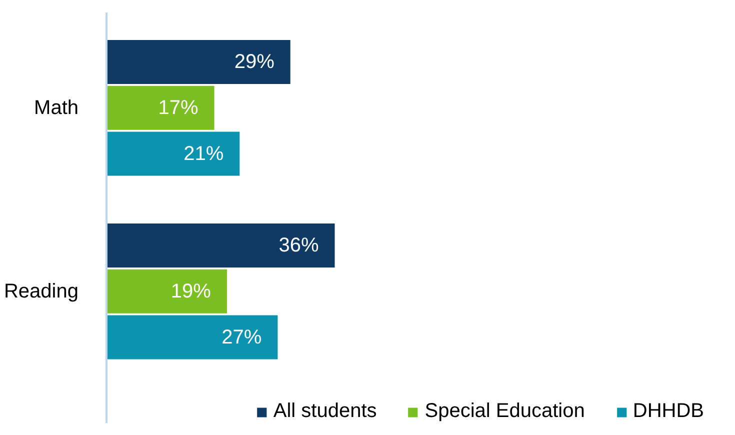  I want to click on legend-label: Special Education, so click(504, 411).